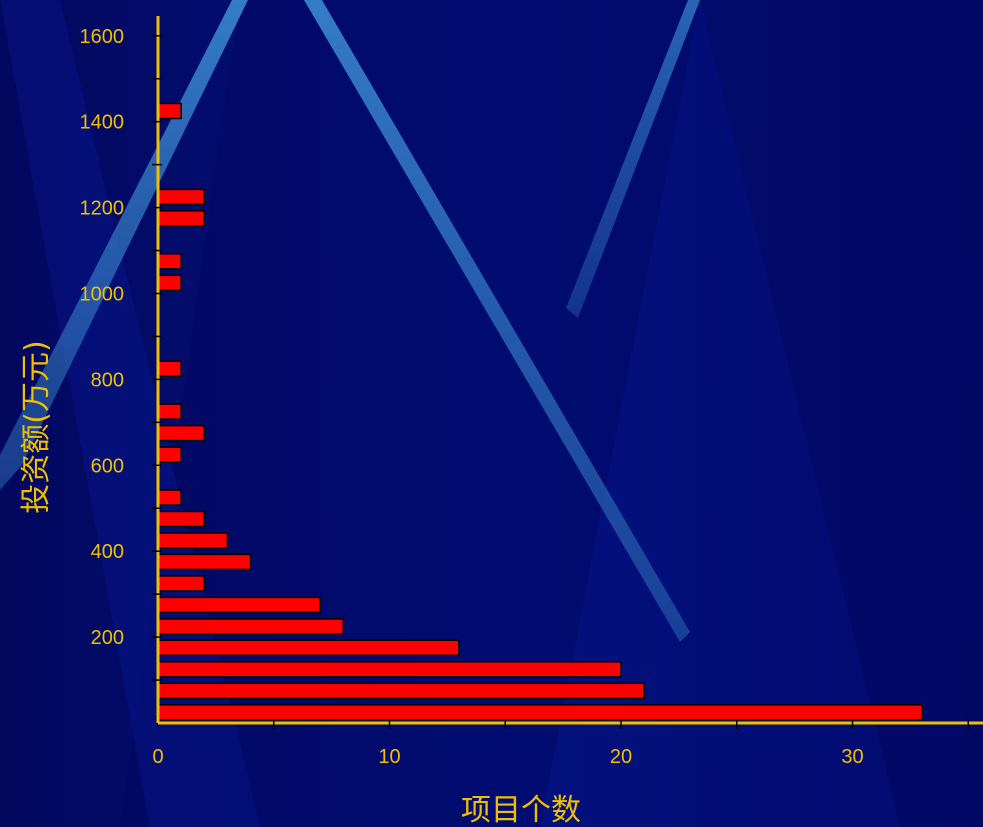 The image size is (983, 827). I want to click on y-tick-label: 800, so click(107, 380).